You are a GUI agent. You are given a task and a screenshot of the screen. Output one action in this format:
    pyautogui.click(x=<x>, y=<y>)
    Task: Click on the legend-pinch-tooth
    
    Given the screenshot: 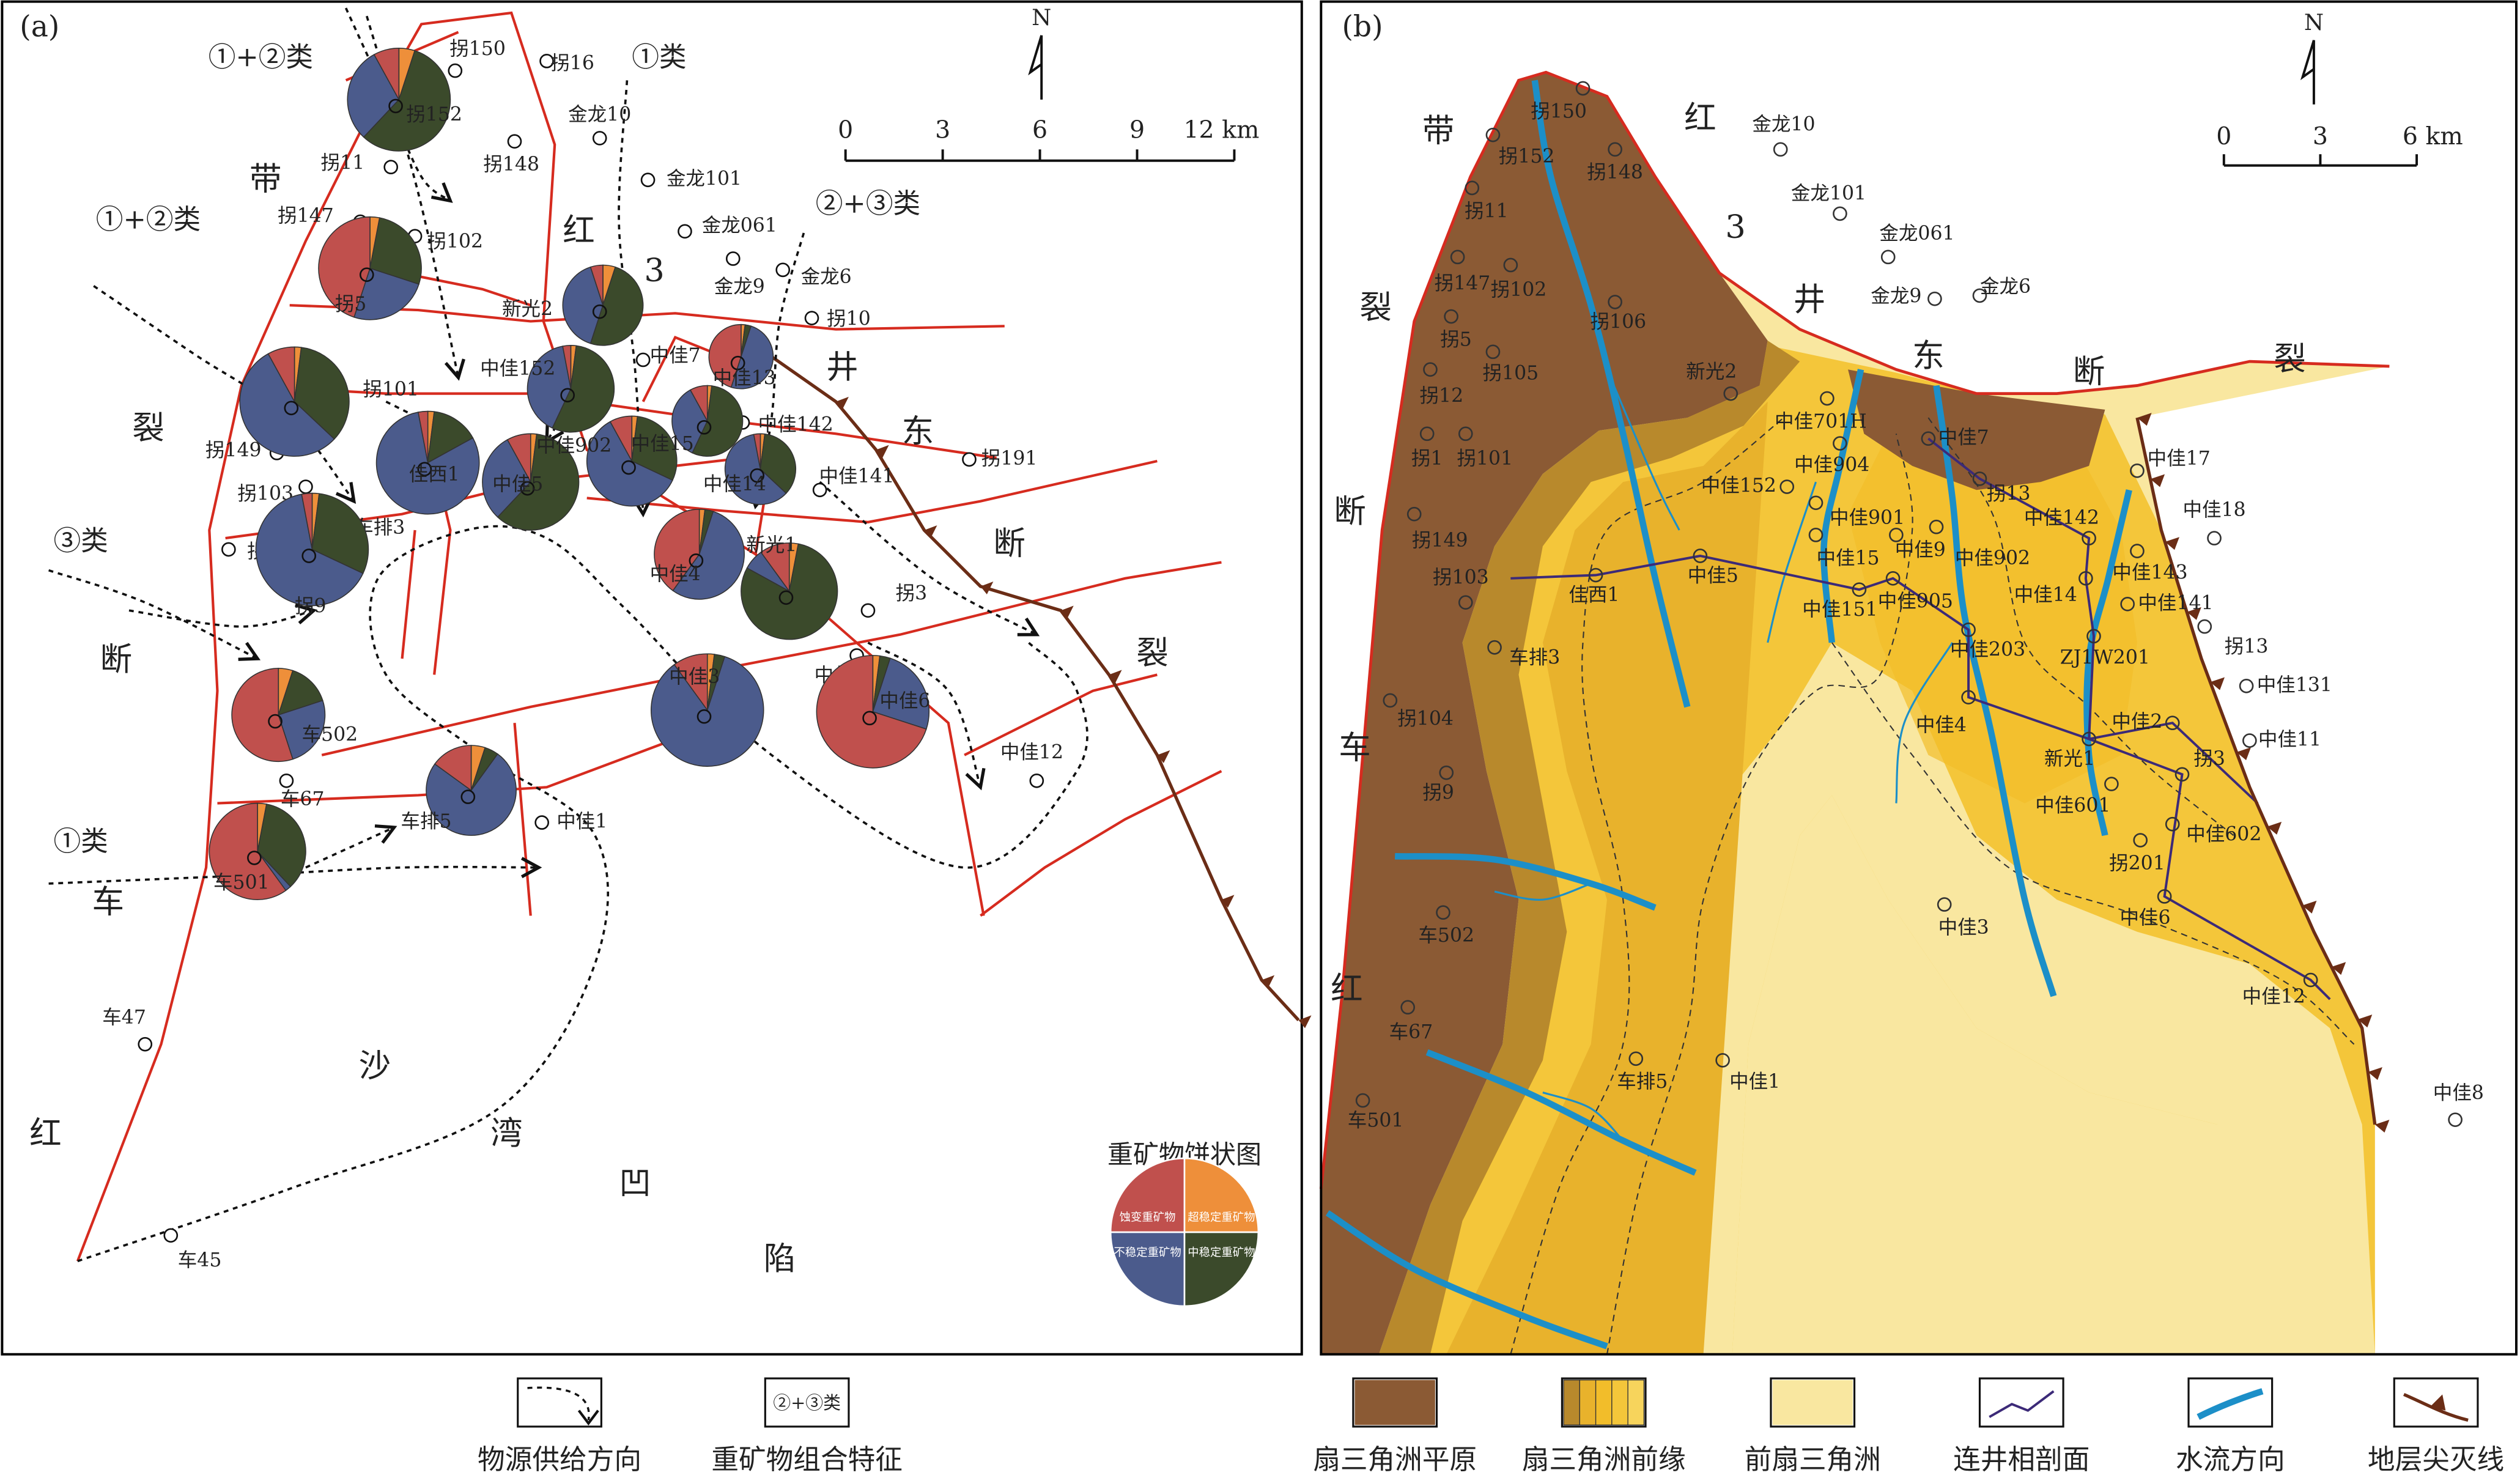 What is the action you would take?
    pyautogui.click(x=2437, y=1402)
    